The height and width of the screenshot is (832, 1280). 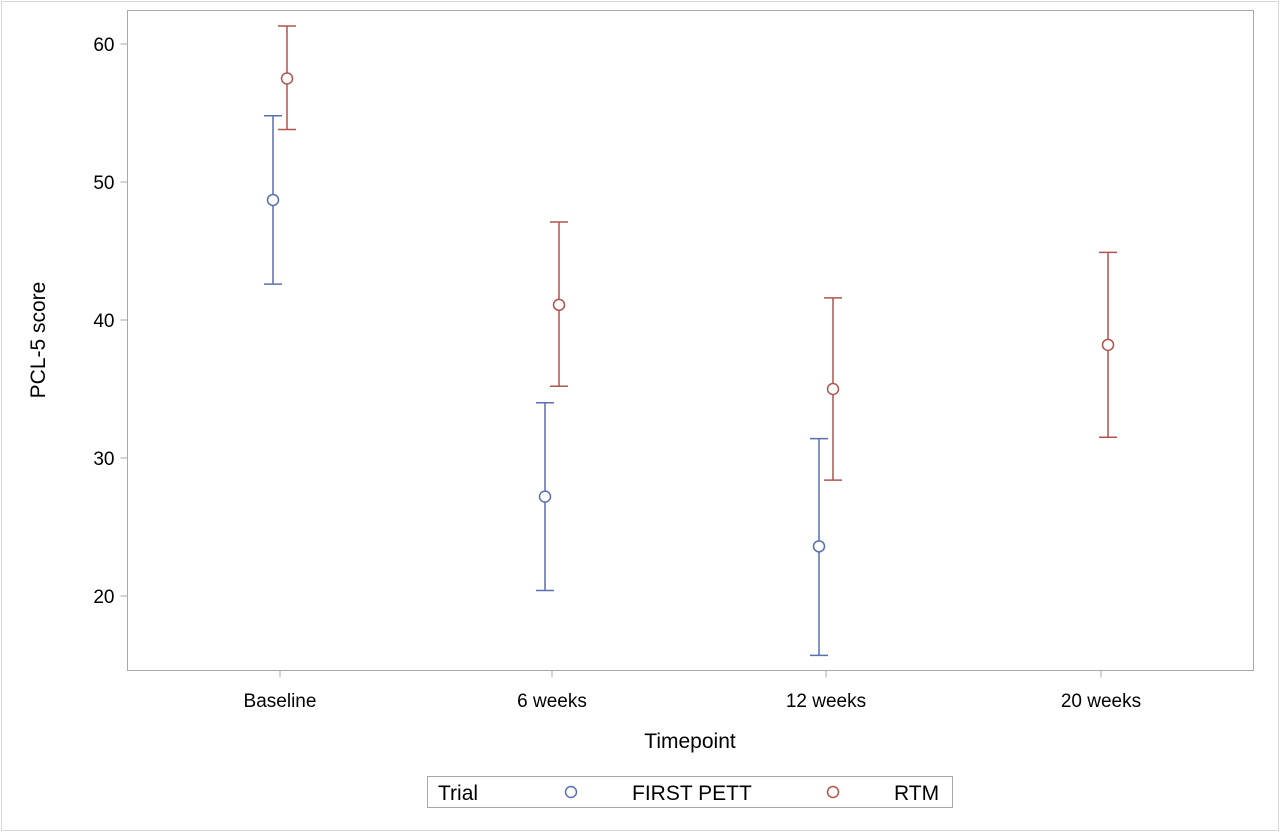 What do you see at coordinates (103, 459) in the screenshot?
I see `y-tick-label: 30` at bounding box center [103, 459].